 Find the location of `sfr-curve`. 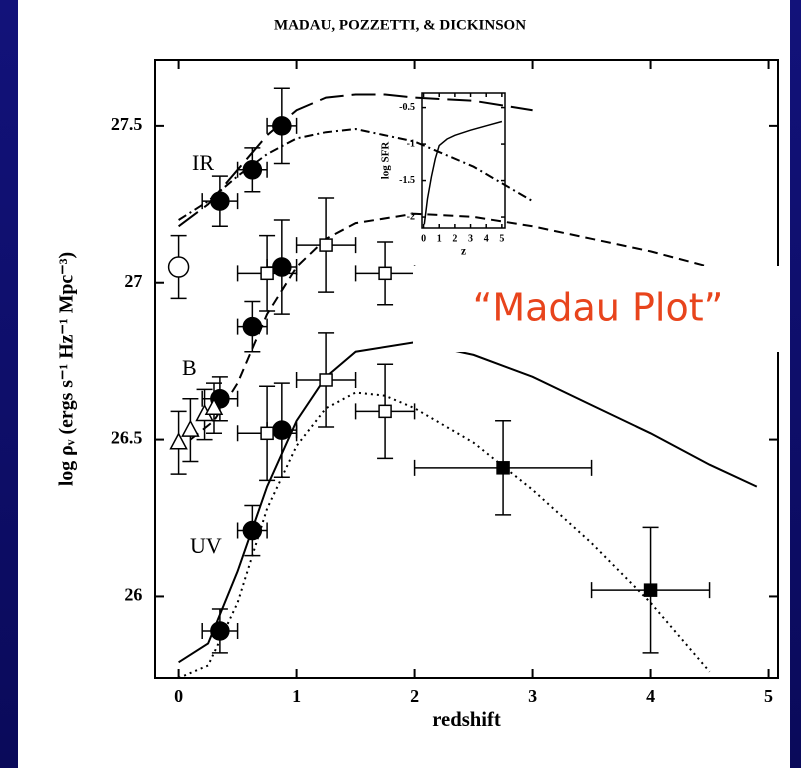

sfr-curve is located at coordinates (463, 172).